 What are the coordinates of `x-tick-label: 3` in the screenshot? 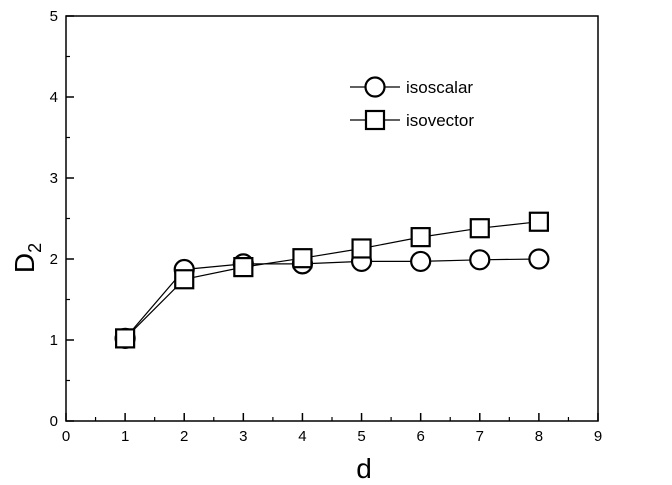 It's located at (243, 436).